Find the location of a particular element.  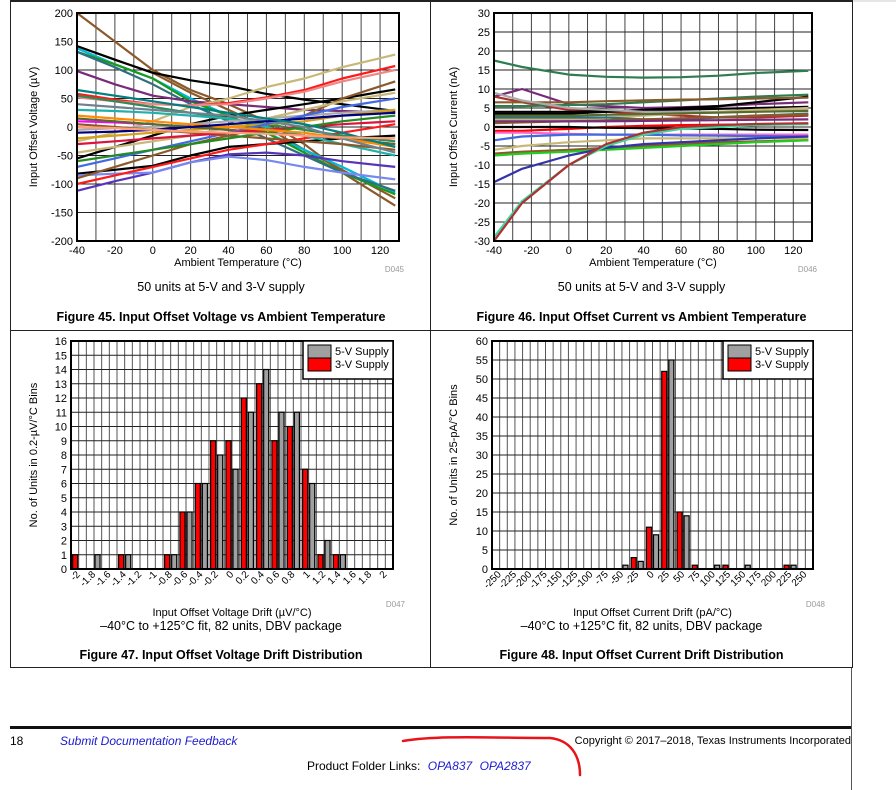

x-tick-label: 25 is located at coordinates (664, 577).